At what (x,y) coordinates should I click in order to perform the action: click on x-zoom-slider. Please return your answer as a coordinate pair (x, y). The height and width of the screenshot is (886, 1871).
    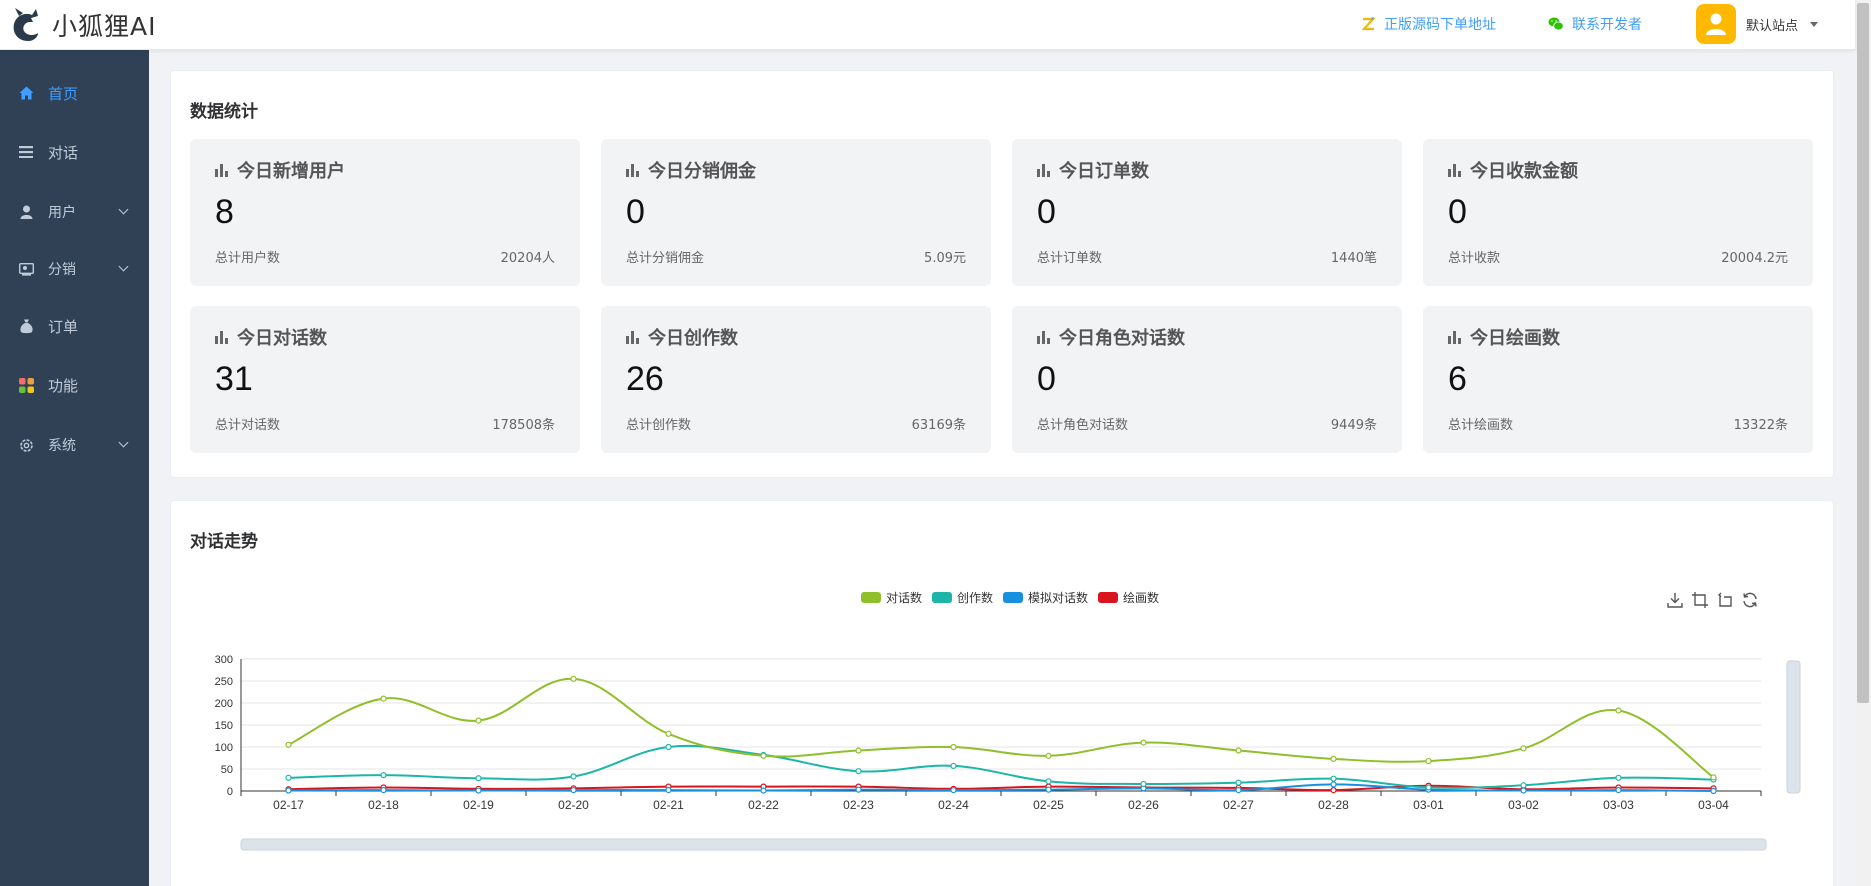
    Looking at the image, I should click on (1003, 844).